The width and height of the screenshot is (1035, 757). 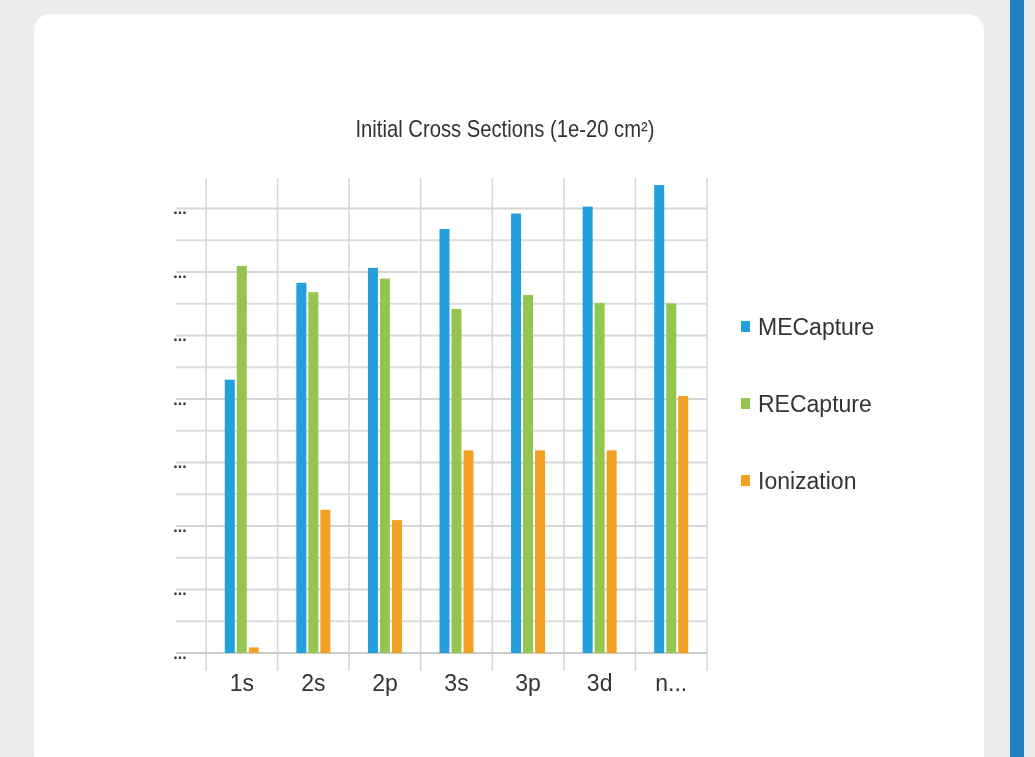 I want to click on x-tick-label: 3p, so click(x=528, y=683).